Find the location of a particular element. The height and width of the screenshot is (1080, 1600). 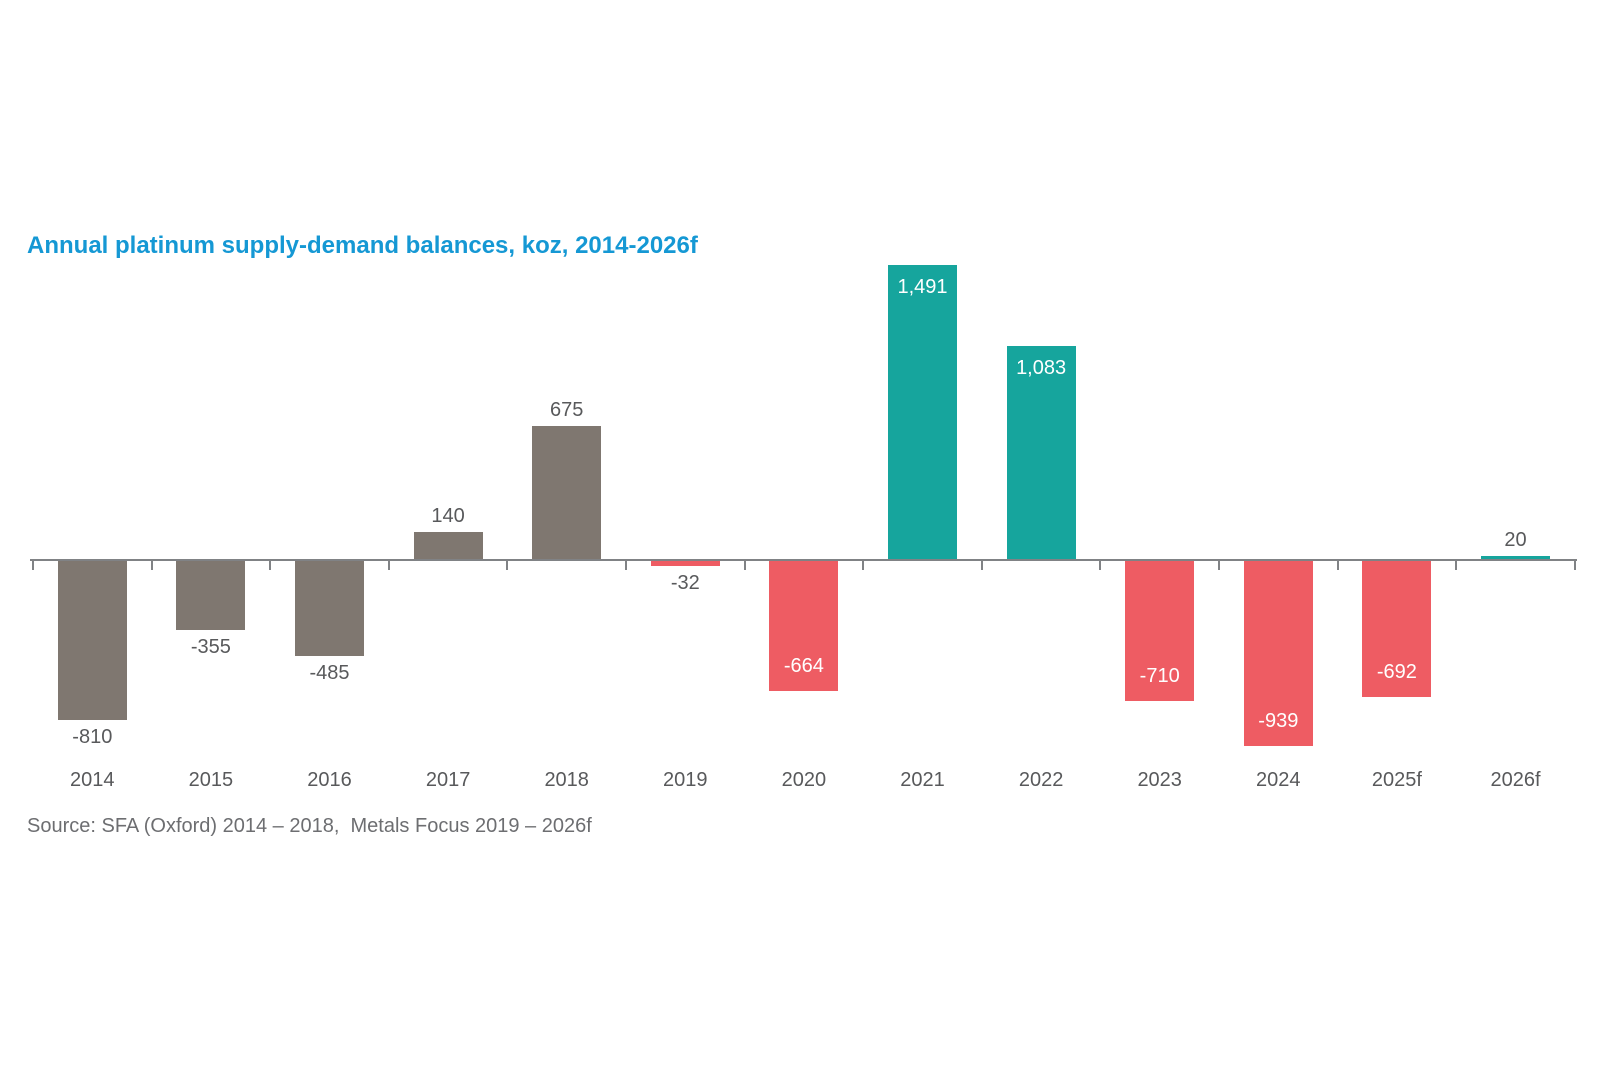

bar-2015 is located at coordinates (211, 595).